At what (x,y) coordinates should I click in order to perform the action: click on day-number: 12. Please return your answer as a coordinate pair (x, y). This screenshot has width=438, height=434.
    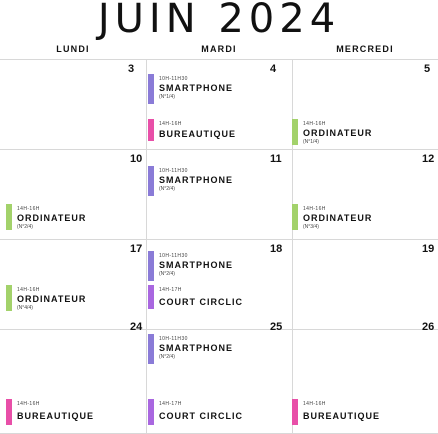
    Looking at the image, I should click on (428, 159).